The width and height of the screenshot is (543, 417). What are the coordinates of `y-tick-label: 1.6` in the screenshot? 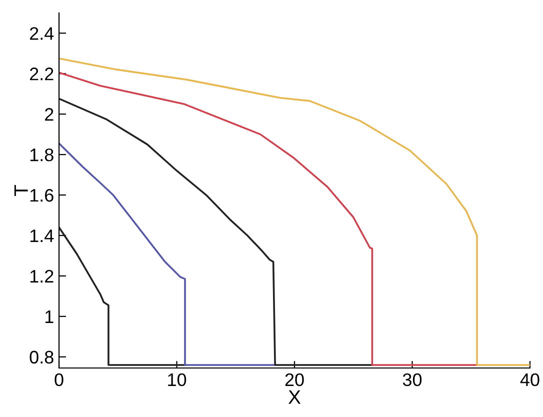 It's located at (42, 195).